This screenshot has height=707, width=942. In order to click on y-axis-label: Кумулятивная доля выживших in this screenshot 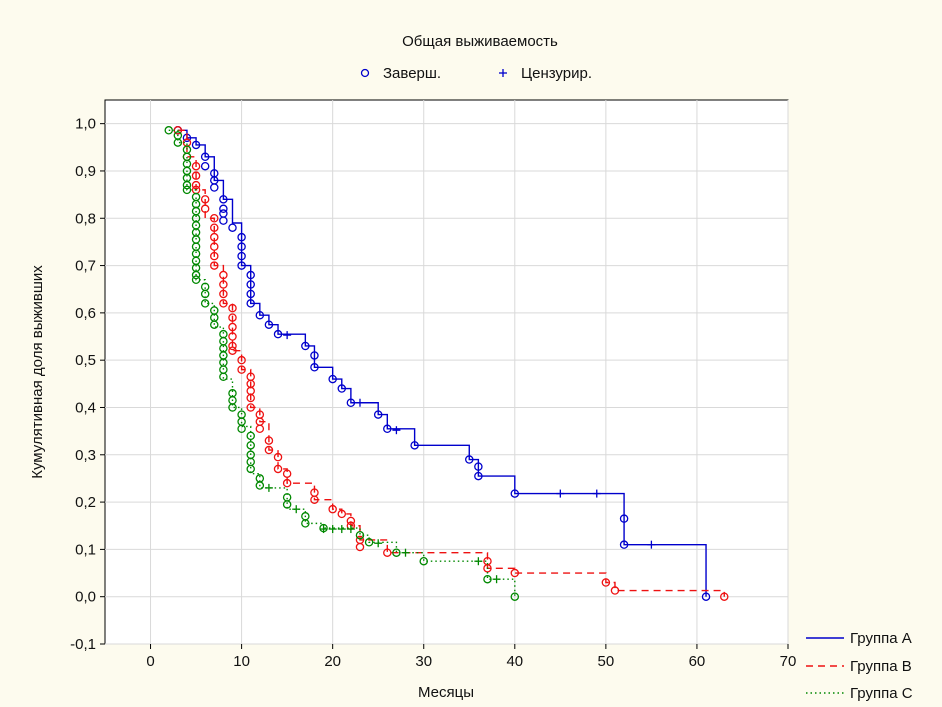, I will do `click(37, 372)`.